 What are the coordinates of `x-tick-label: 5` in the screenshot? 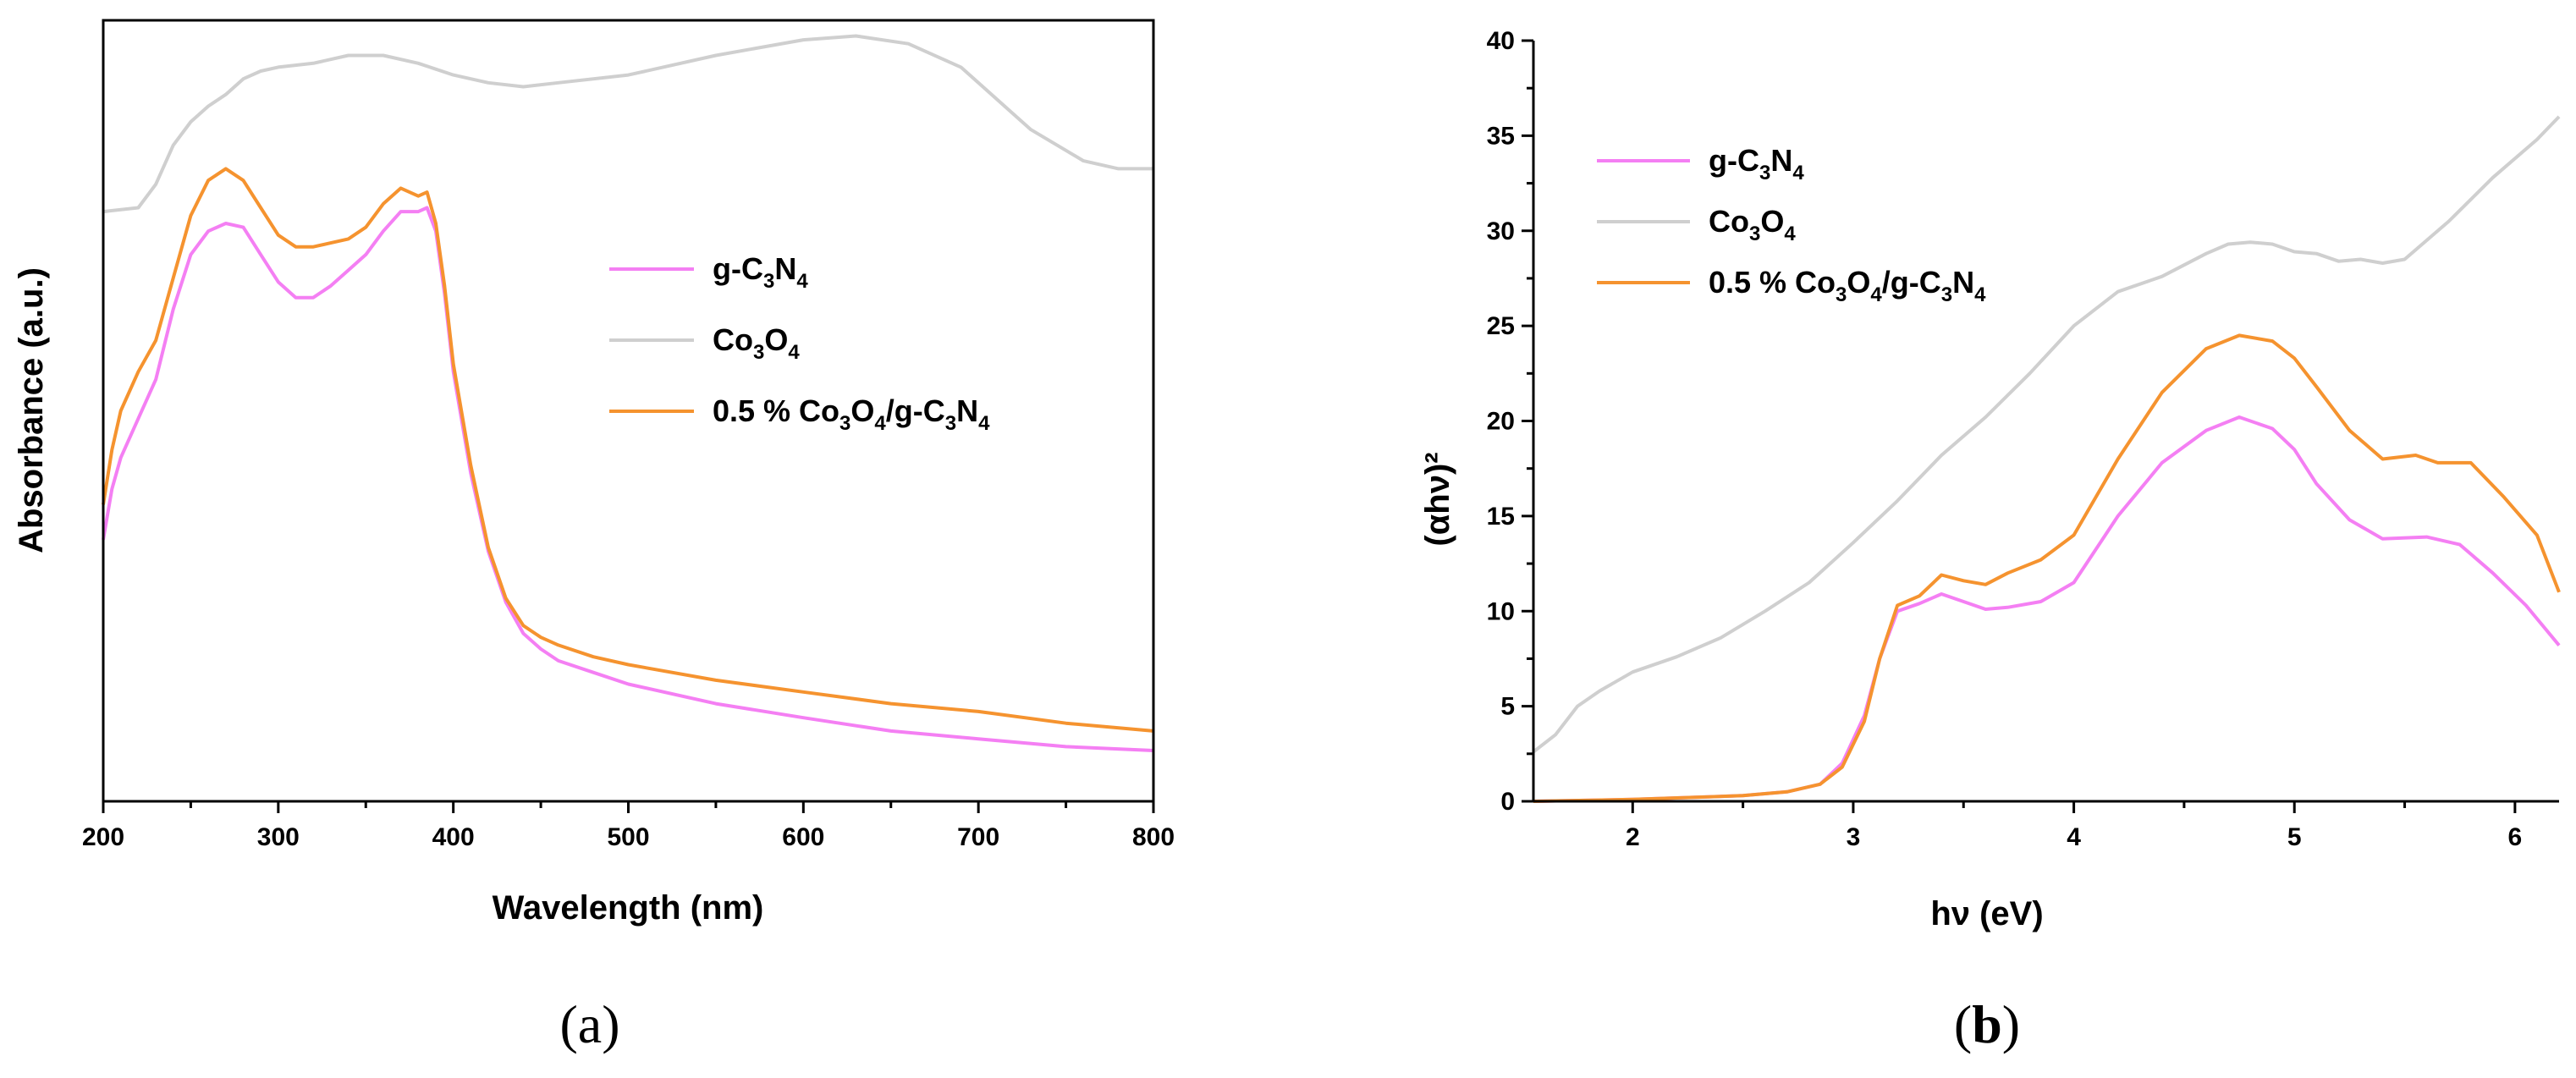 It's located at (2294, 837).